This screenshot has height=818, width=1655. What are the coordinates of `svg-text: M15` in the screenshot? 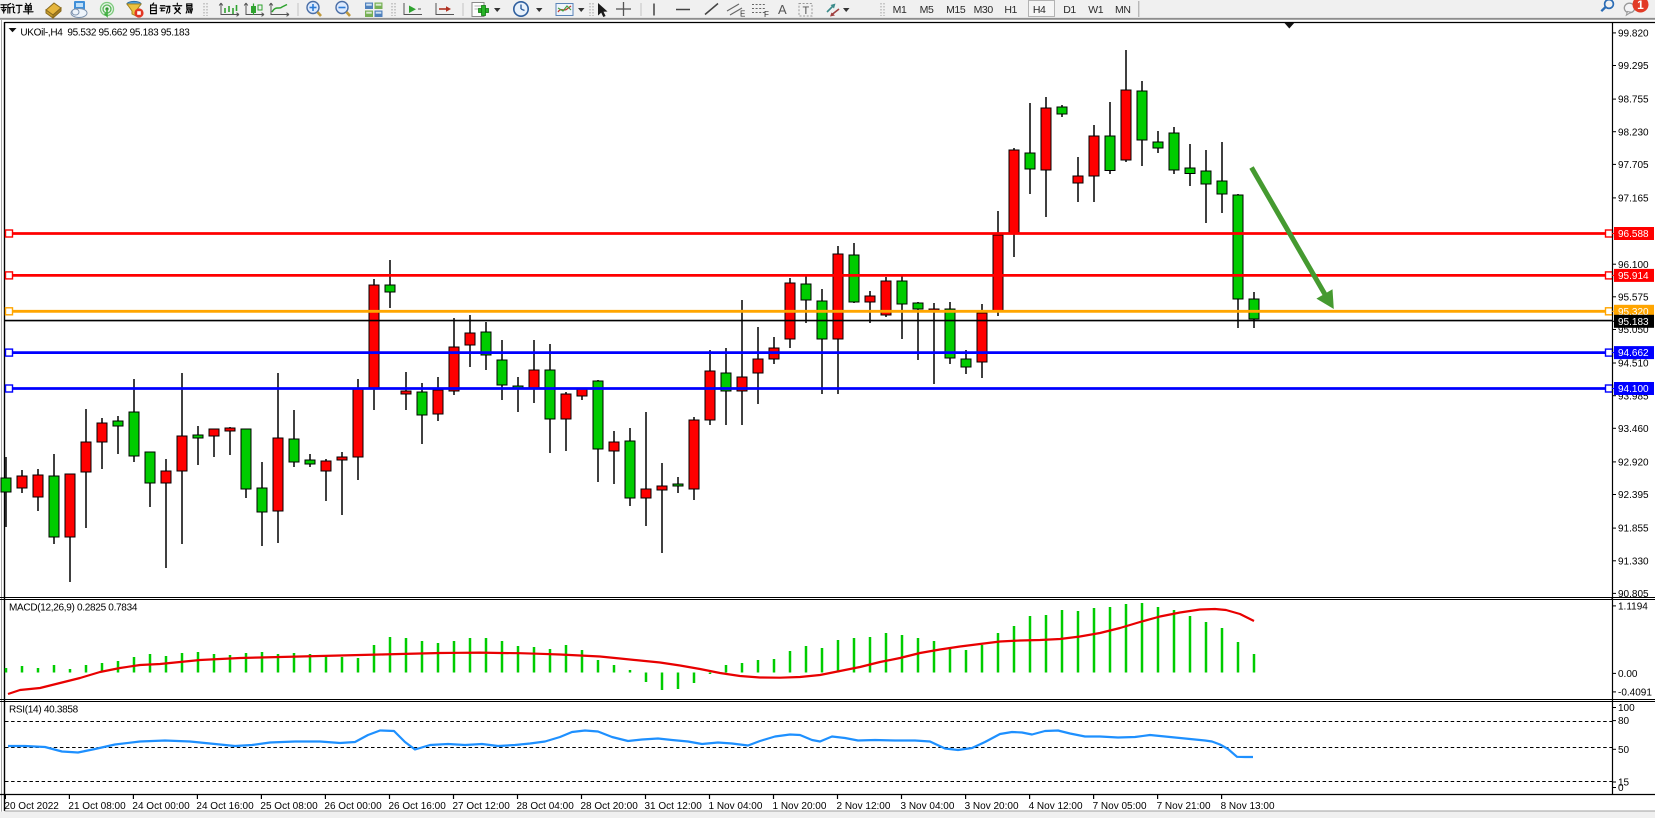 It's located at (956, 10).